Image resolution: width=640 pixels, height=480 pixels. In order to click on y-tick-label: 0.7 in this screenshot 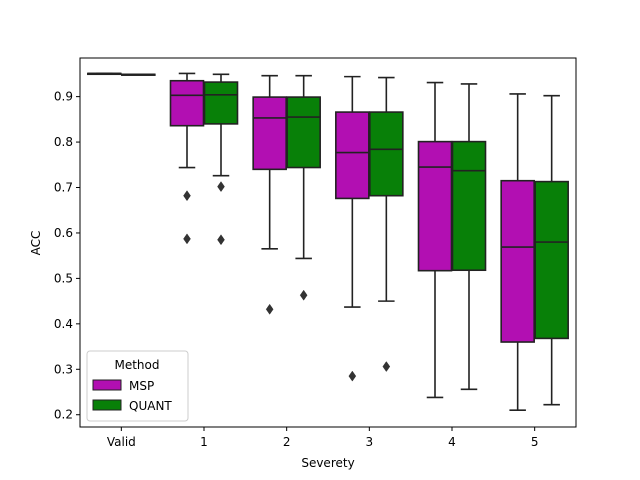, I will do `click(63, 188)`.